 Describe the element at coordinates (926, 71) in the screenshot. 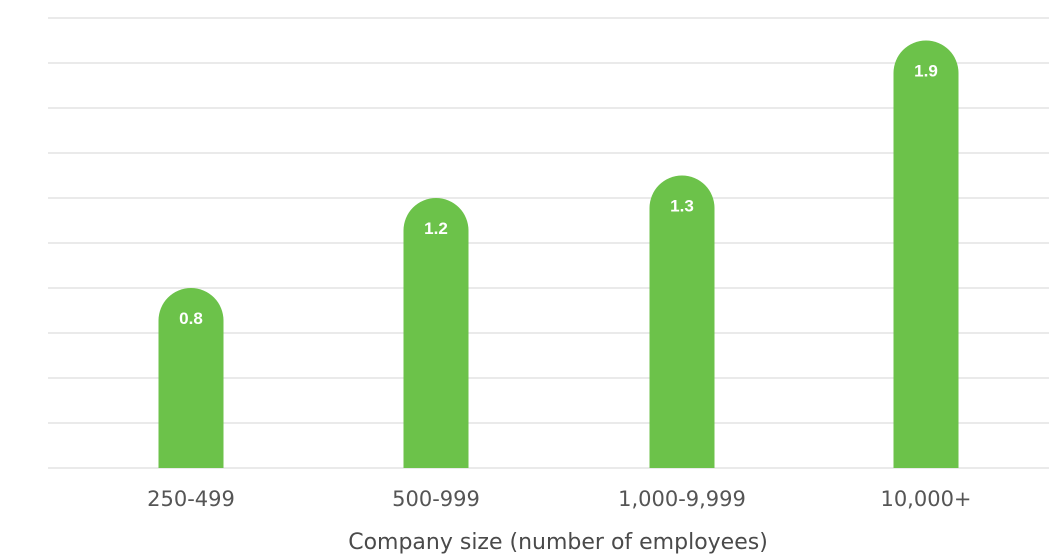

I see `bar-value-label: 1.9` at that location.